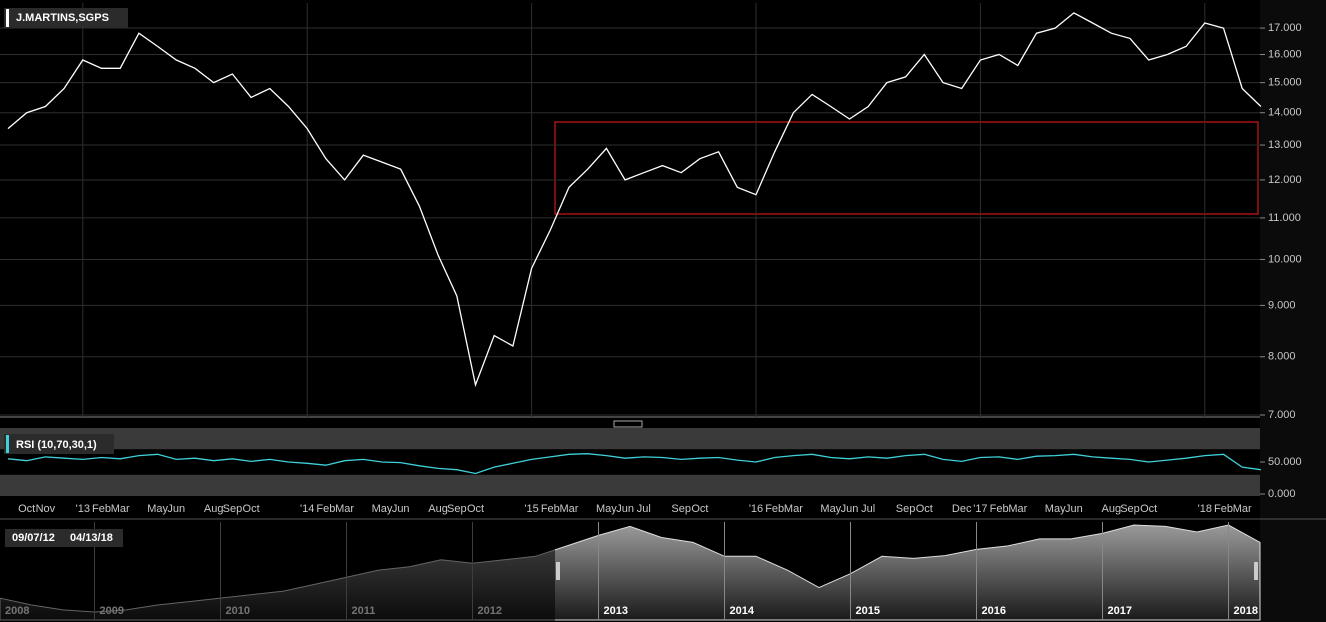  I want to click on x-tick-label: '13, so click(83, 509).